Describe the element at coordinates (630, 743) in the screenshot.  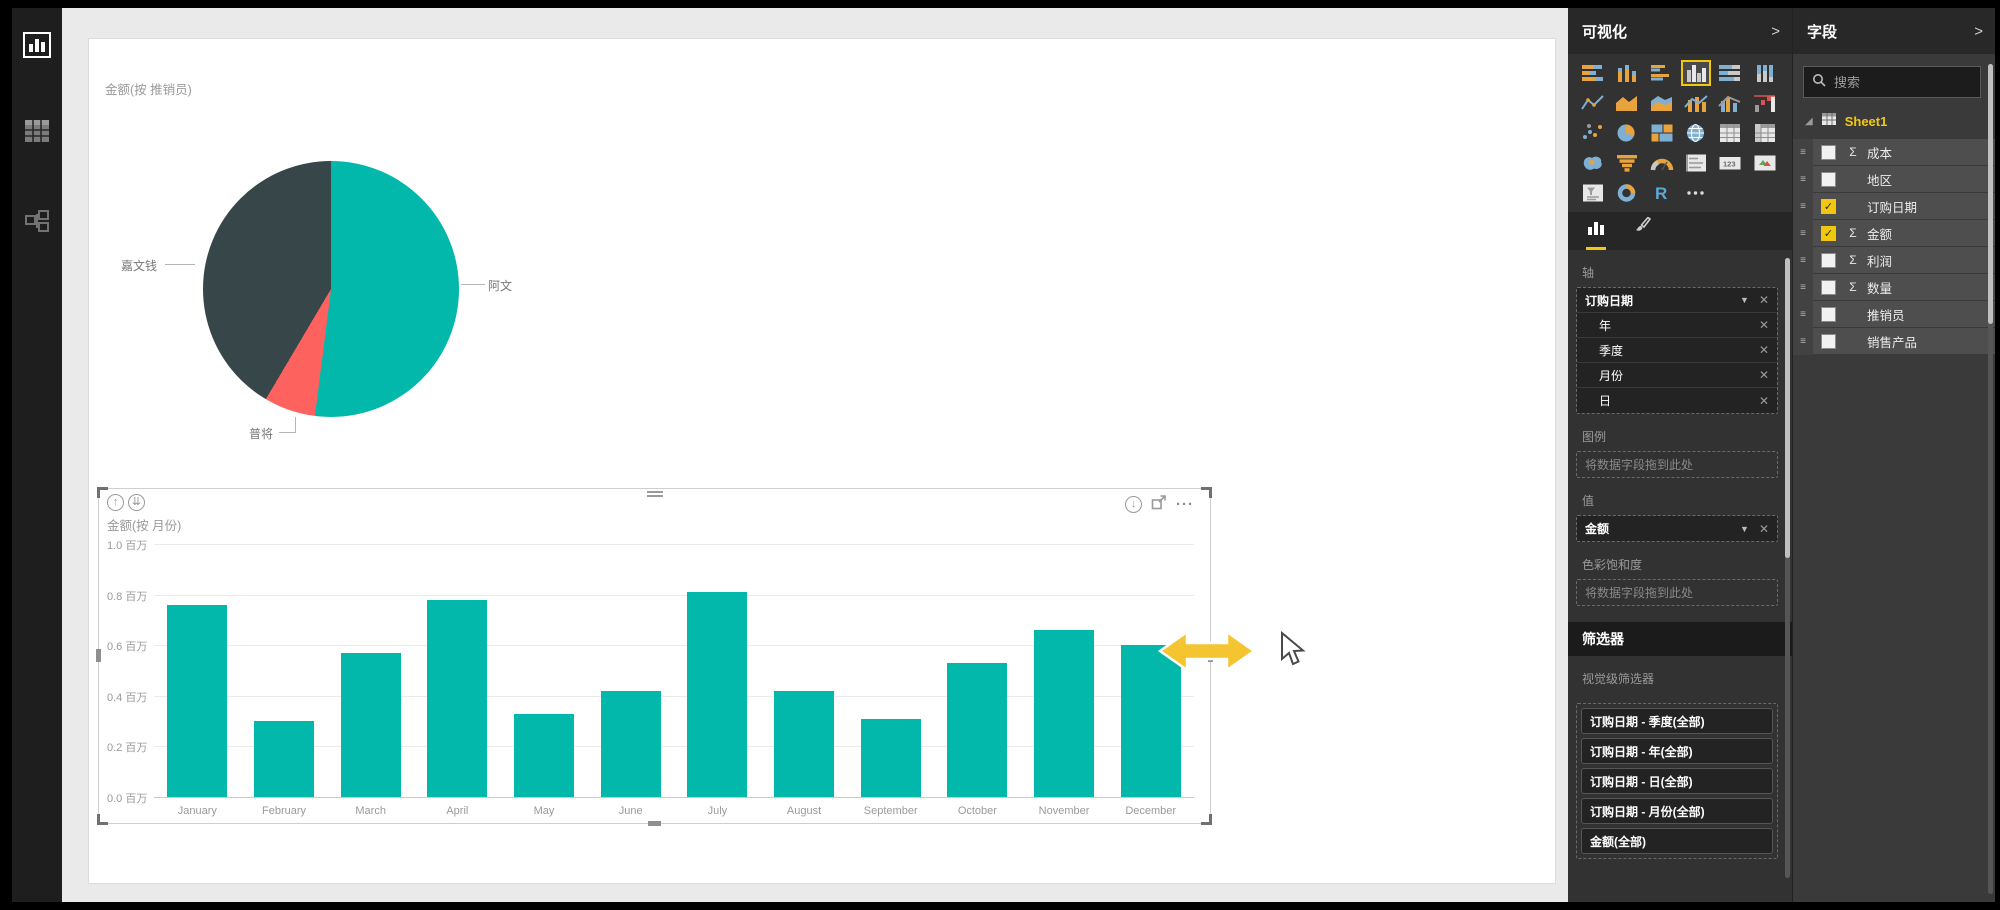
I see `bar-june` at that location.